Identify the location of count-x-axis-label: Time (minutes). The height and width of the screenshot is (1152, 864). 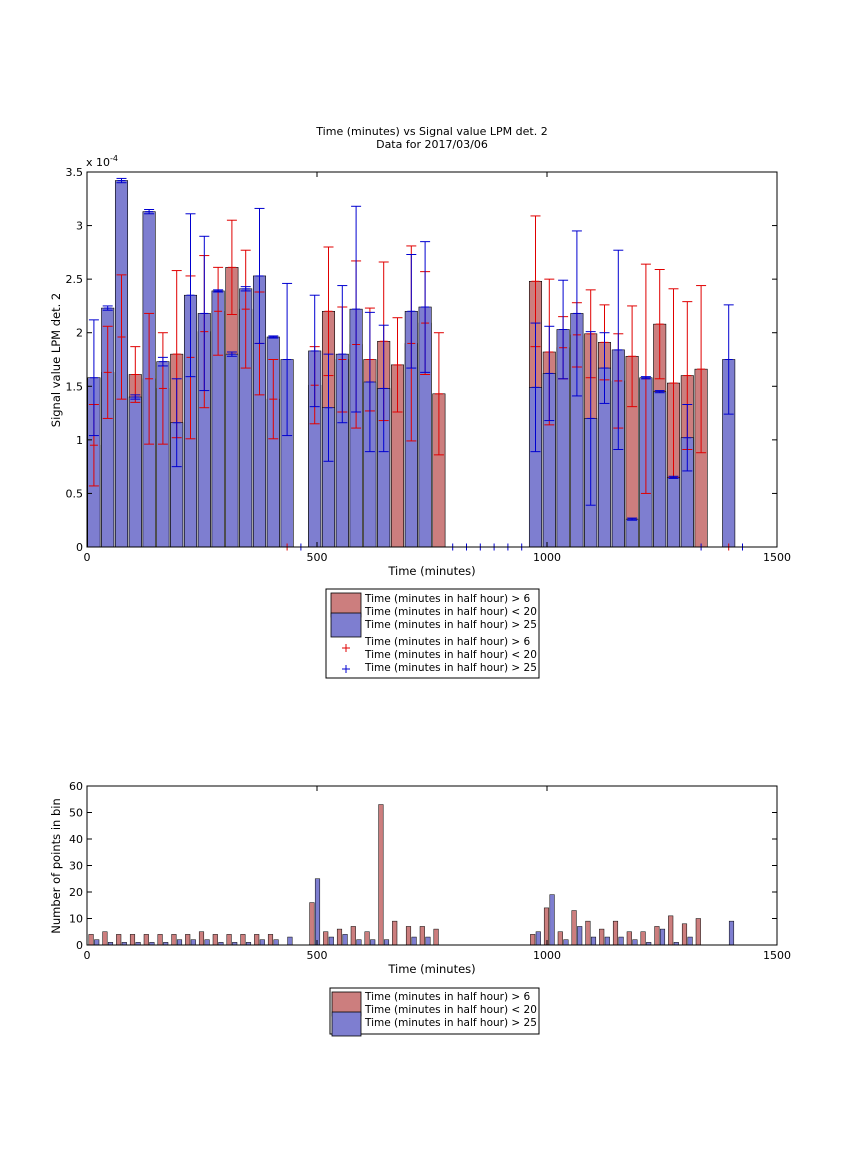
(431, 969).